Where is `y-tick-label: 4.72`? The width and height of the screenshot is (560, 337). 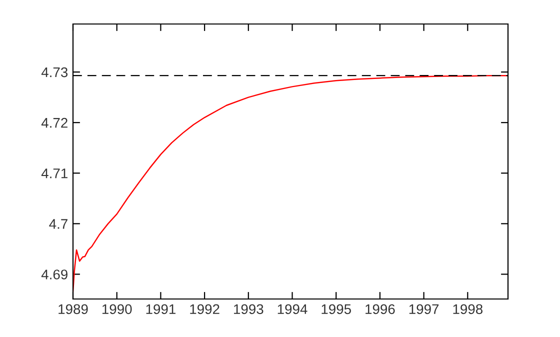 y-tick-label: 4.72 is located at coordinates (54, 123).